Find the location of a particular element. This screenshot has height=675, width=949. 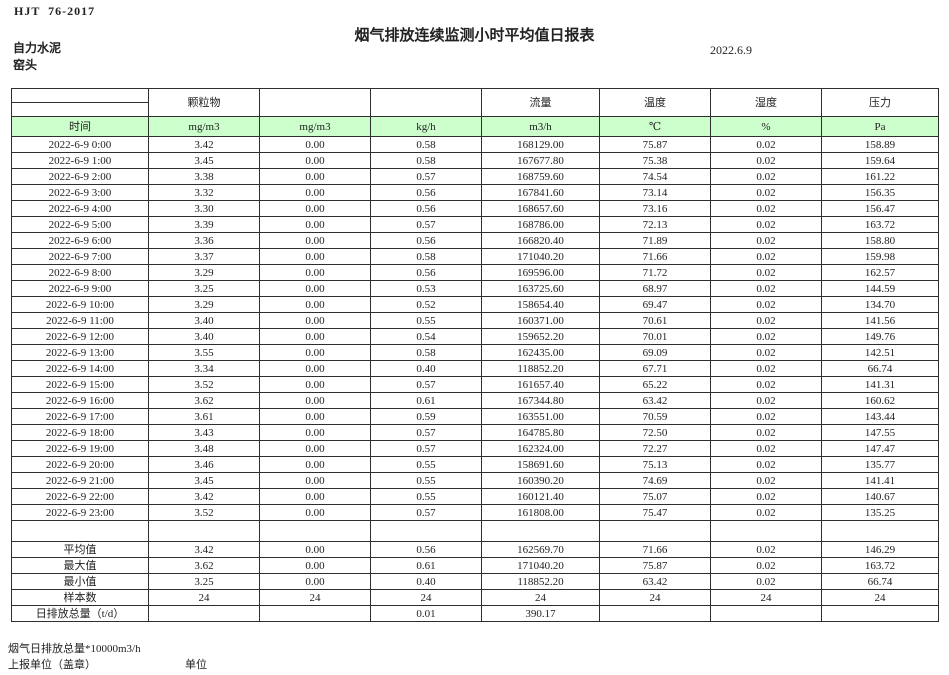

value-cell: 160371.00 is located at coordinates (540, 320).